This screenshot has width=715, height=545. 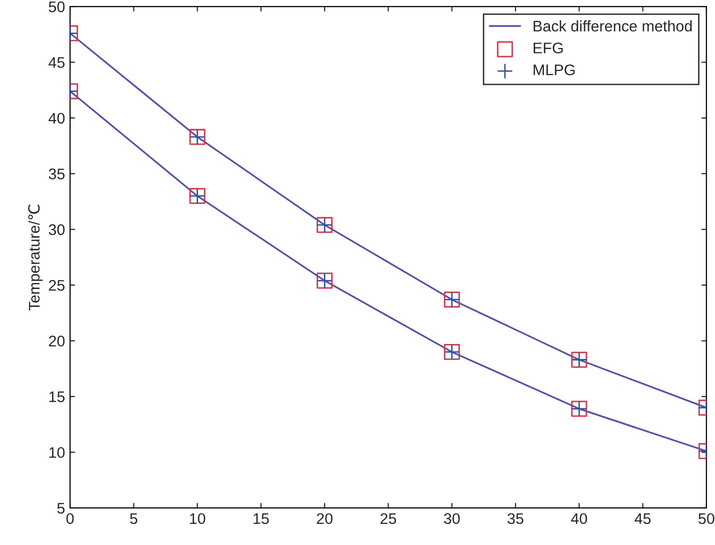 What do you see at coordinates (56, 62) in the screenshot?
I see `y-tick-label: 45` at bounding box center [56, 62].